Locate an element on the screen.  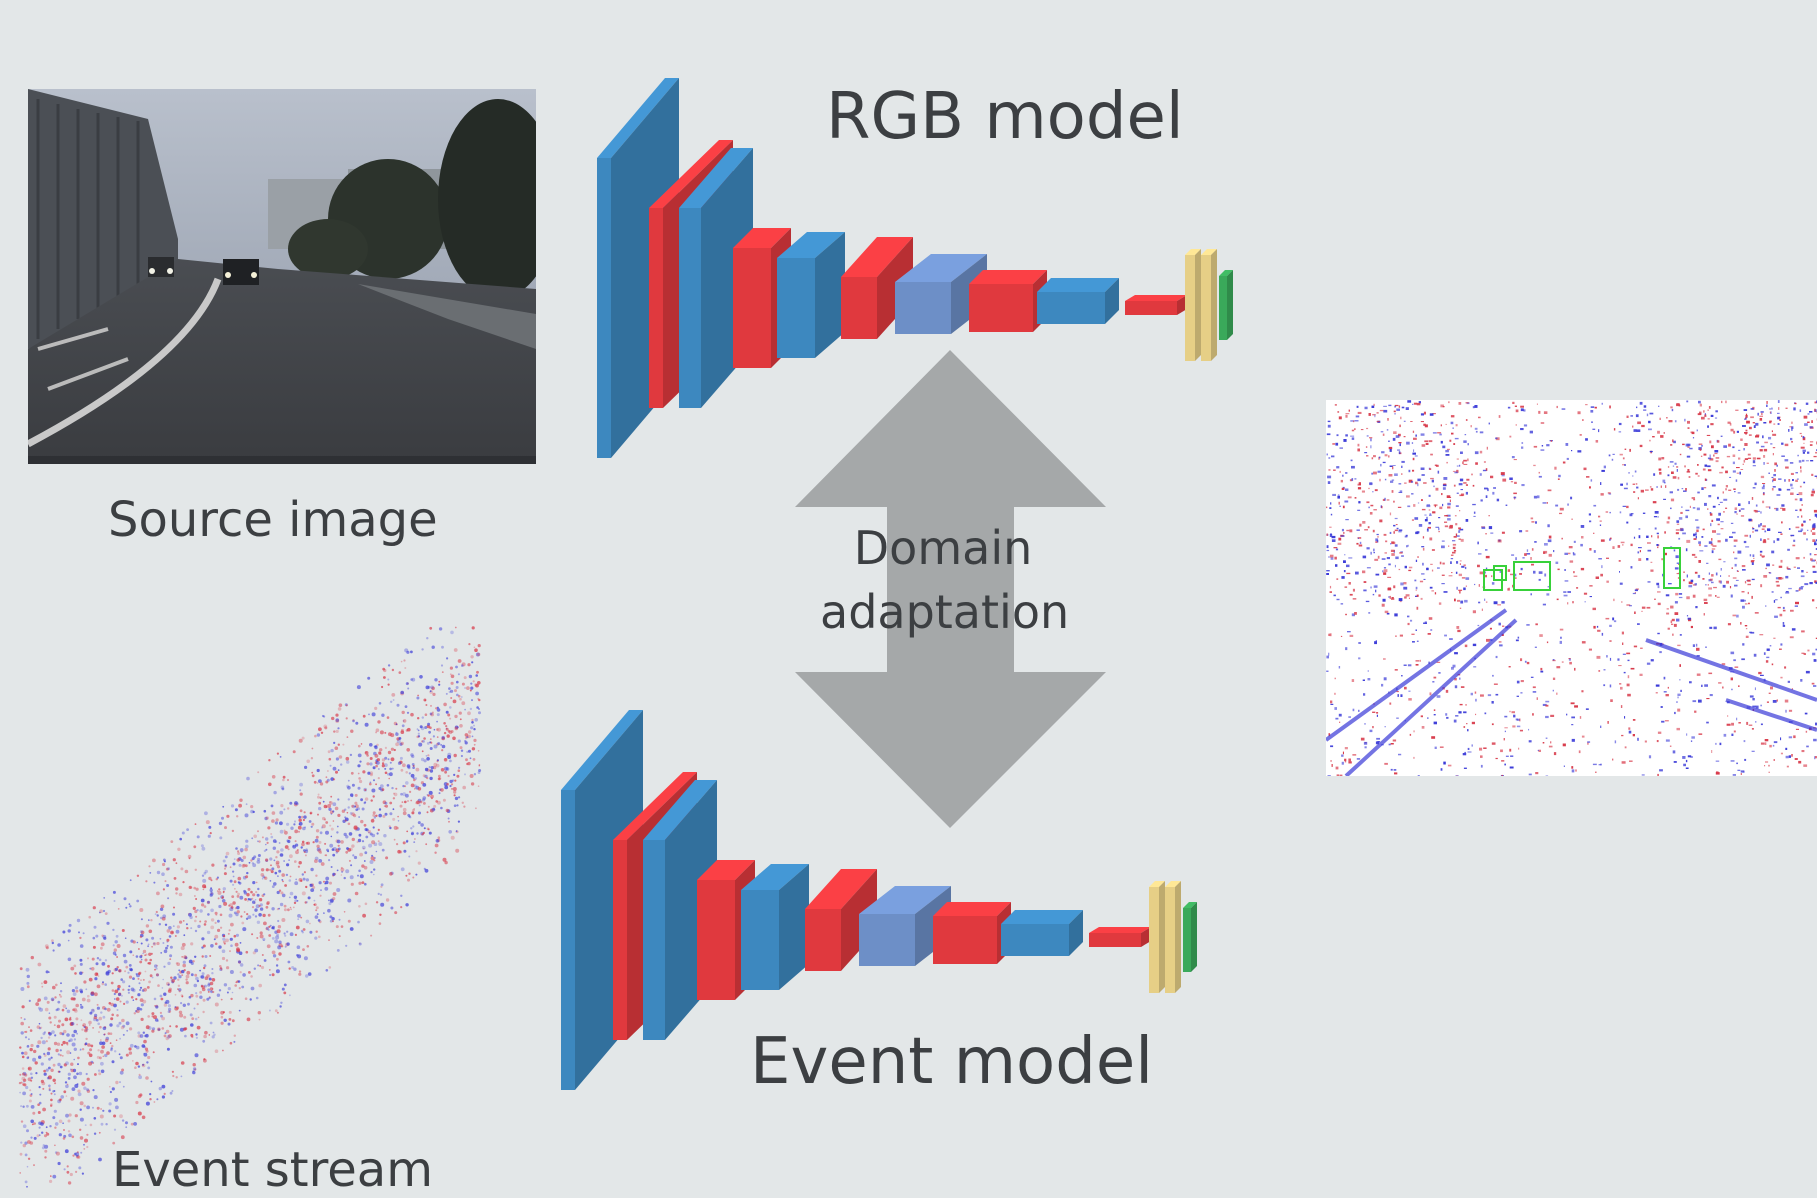
domain-adaptation-label: Domain adaptation is located at coordinates (943, 580).